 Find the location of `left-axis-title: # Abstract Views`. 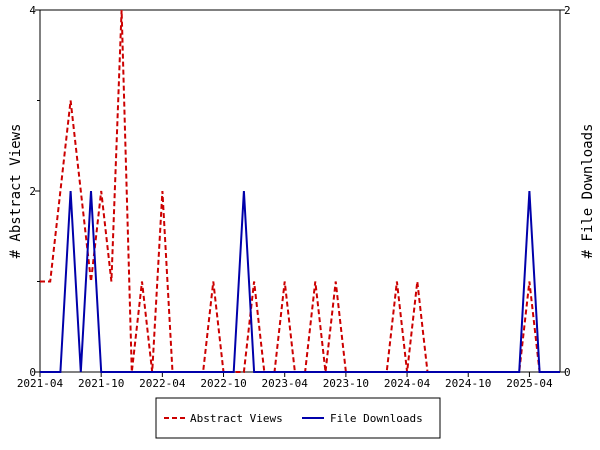

left-axis-title: # Abstract Views is located at coordinates (16, 191).